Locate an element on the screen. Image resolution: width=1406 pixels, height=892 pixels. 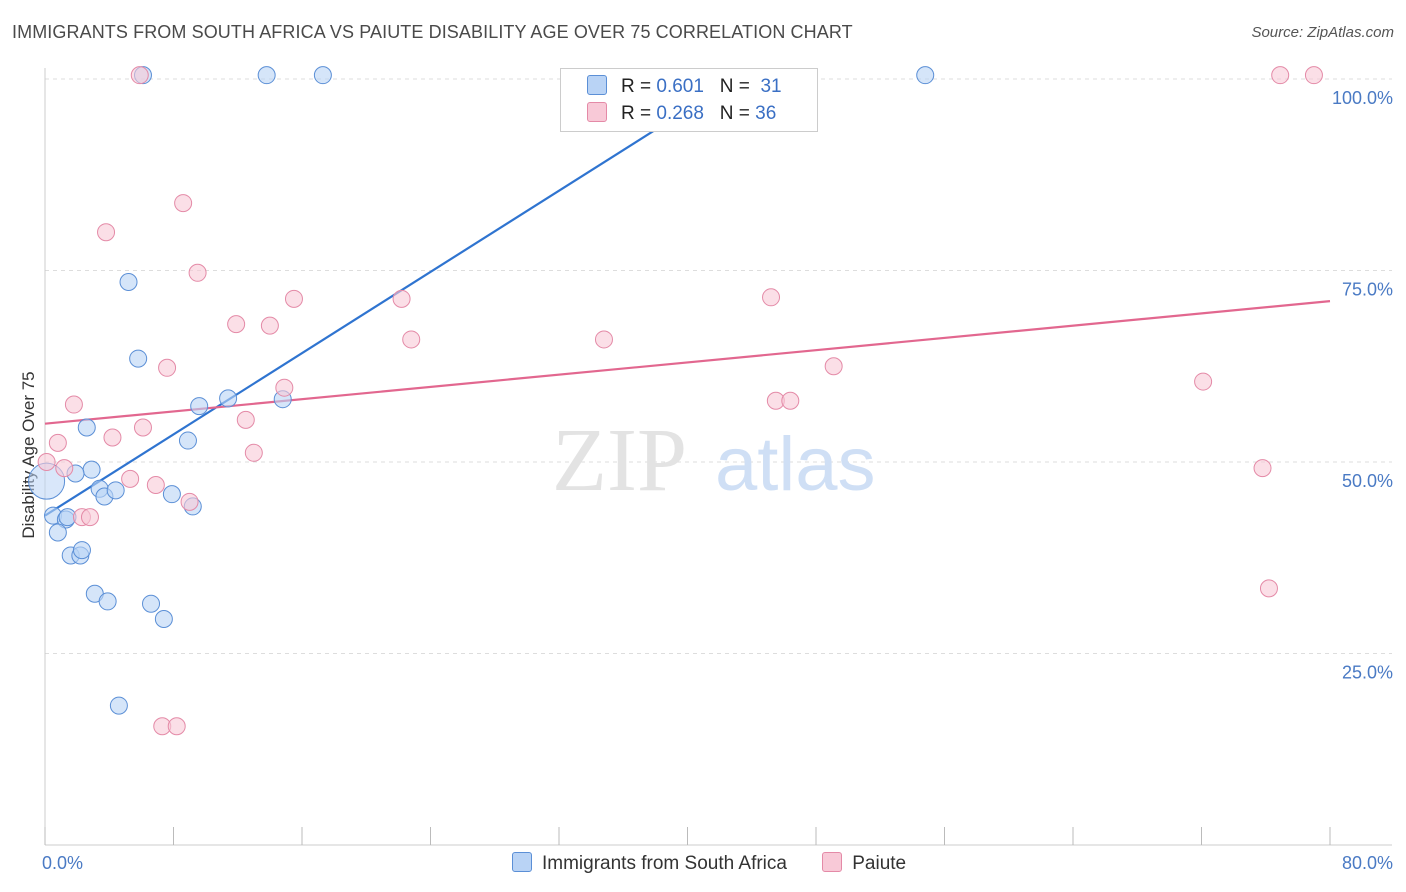
x-tick-labels: 0.0% 80.0% is located at coordinates (717, 863).